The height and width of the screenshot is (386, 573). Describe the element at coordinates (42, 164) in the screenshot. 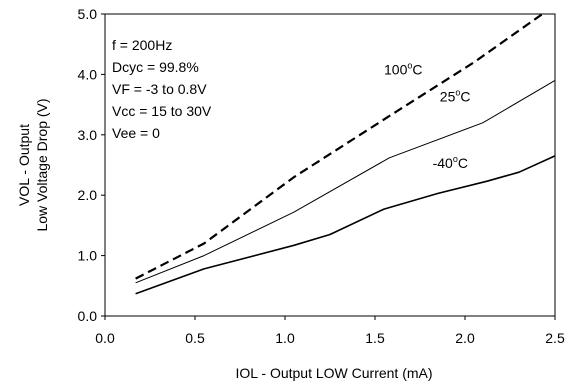

I see `y-axis-label-line2: Low Voltage Drop (V)` at that location.